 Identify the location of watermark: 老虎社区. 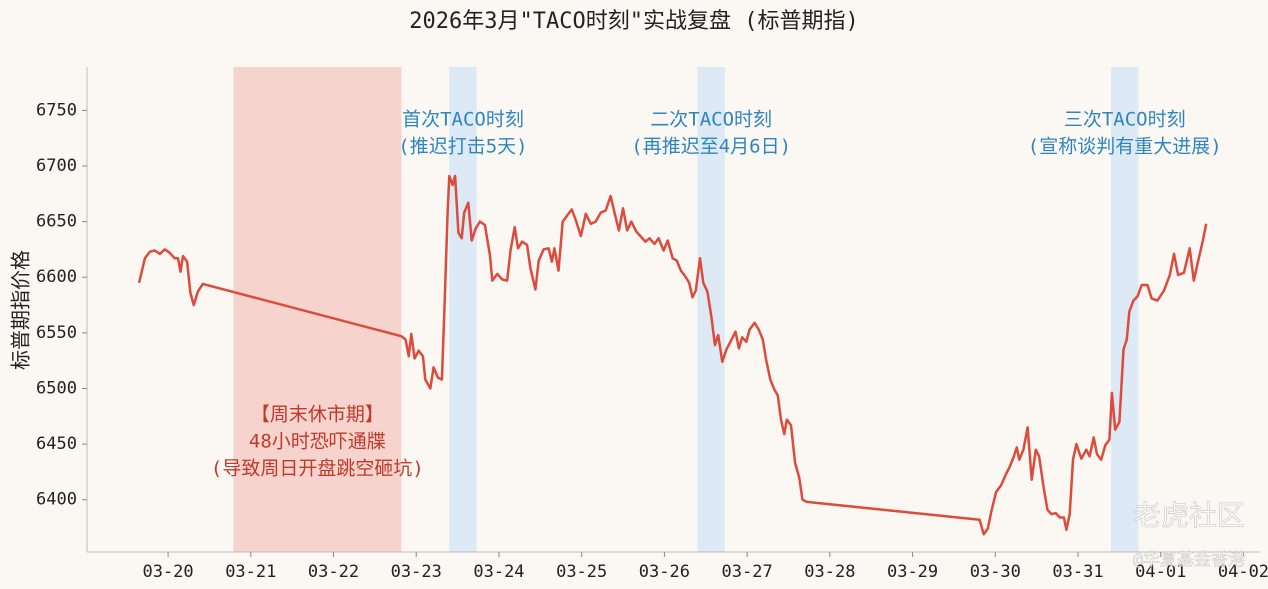
(1189, 515).